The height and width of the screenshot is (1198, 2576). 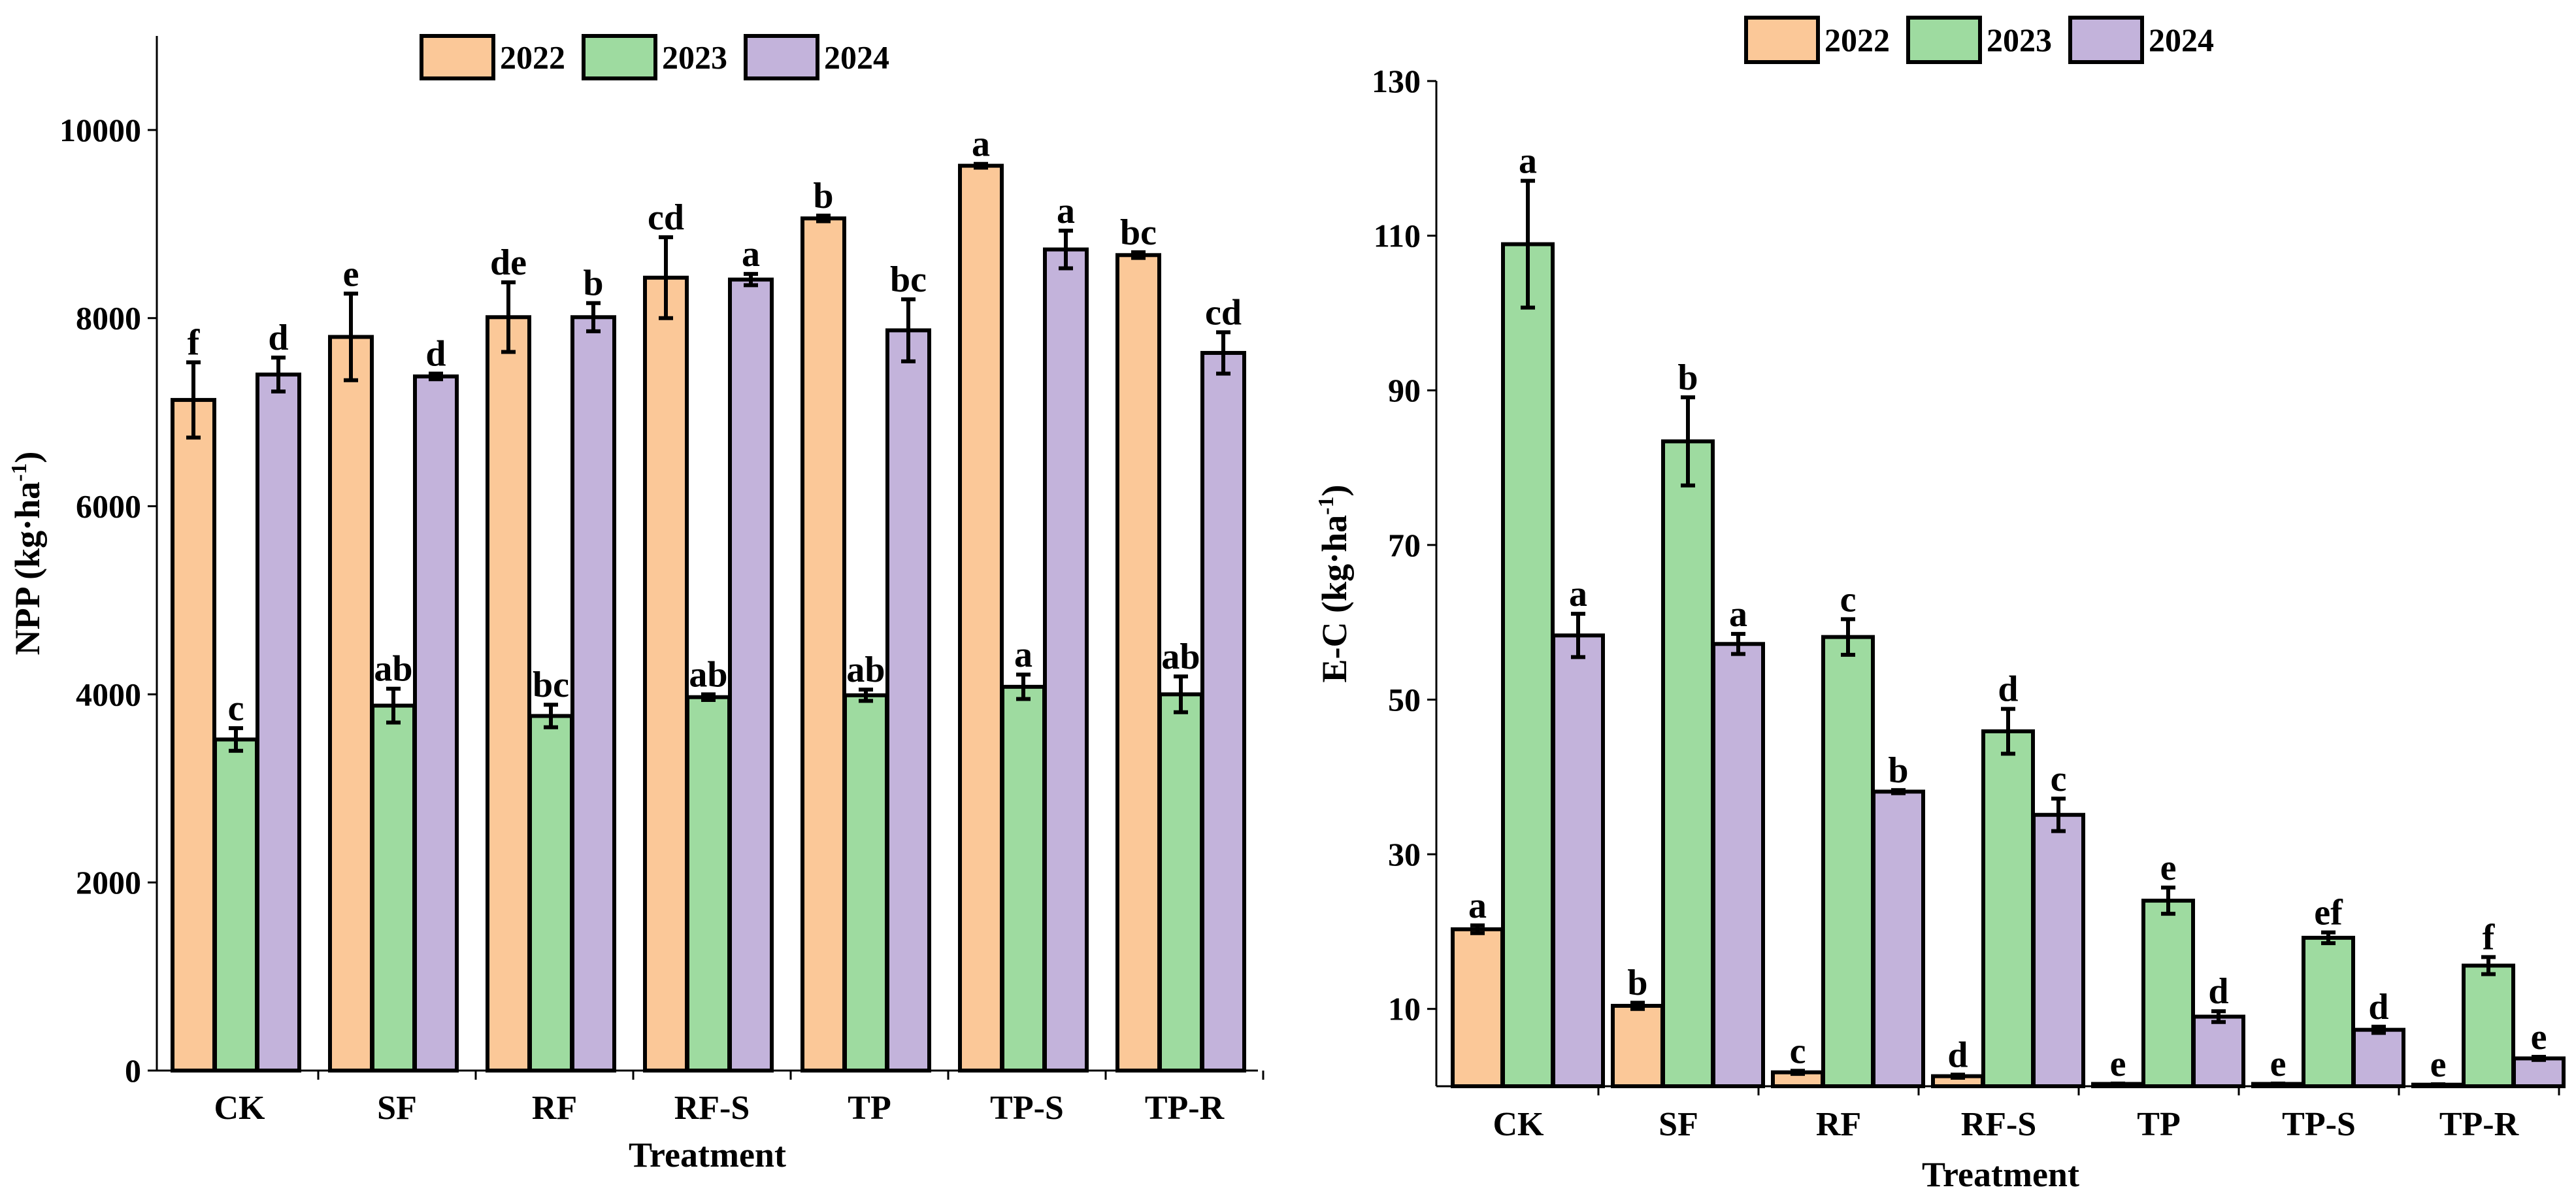 I want to click on sig-letter-tp-s-2024: a, so click(x=1066, y=211).